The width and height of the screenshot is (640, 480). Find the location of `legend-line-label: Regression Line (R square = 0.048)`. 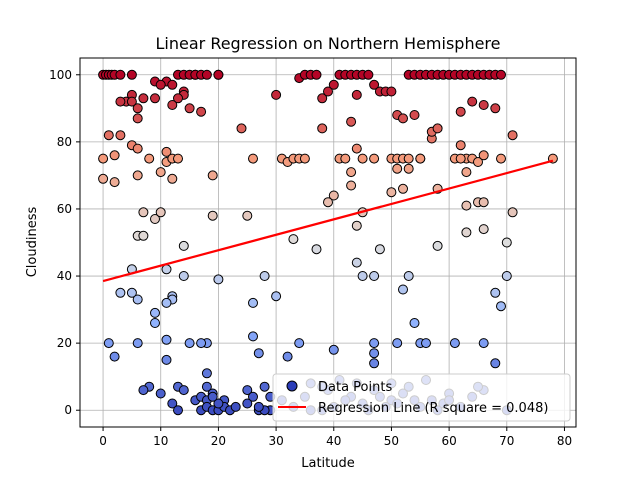

legend-line-label: Regression Line (R square = 0.048) is located at coordinates (433, 408).